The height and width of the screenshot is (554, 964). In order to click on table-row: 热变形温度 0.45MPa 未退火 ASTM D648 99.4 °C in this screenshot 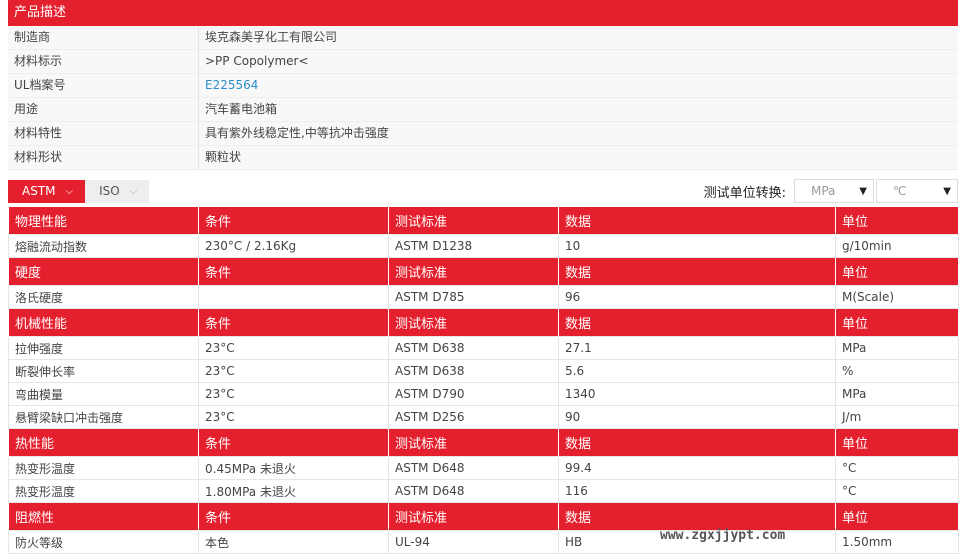, I will do `click(483, 468)`.